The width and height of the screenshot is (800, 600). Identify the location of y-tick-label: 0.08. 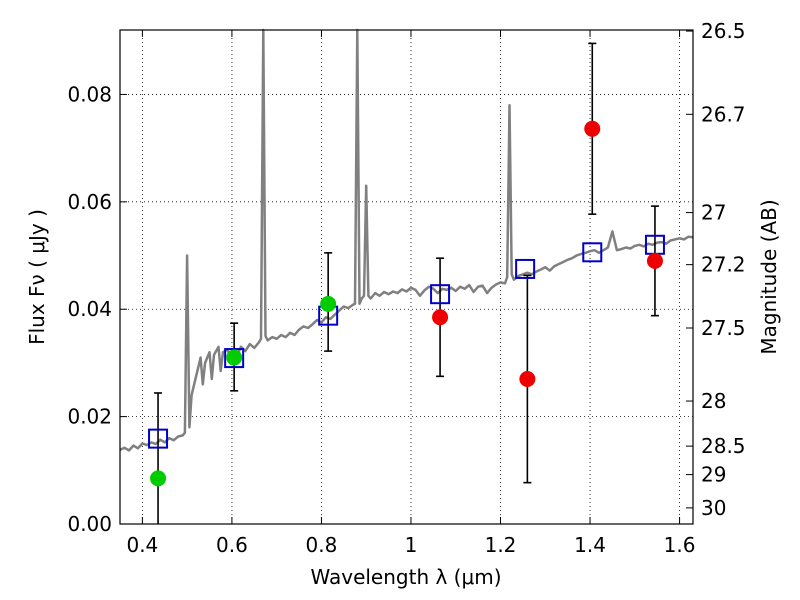
(89, 94).